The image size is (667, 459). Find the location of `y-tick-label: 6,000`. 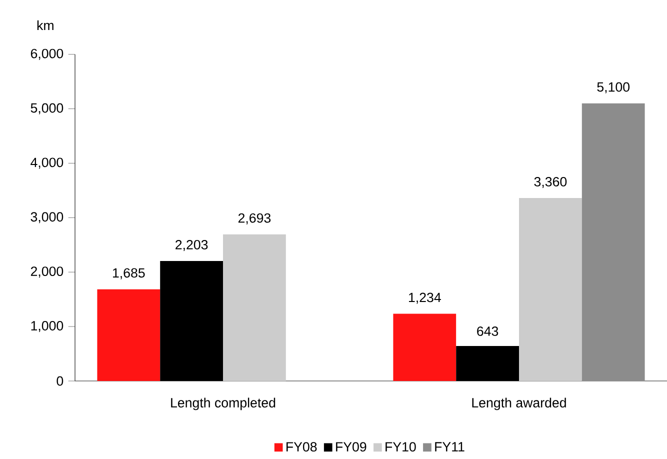

y-tick-label: 6,000 is located at coordinates (47, 54).